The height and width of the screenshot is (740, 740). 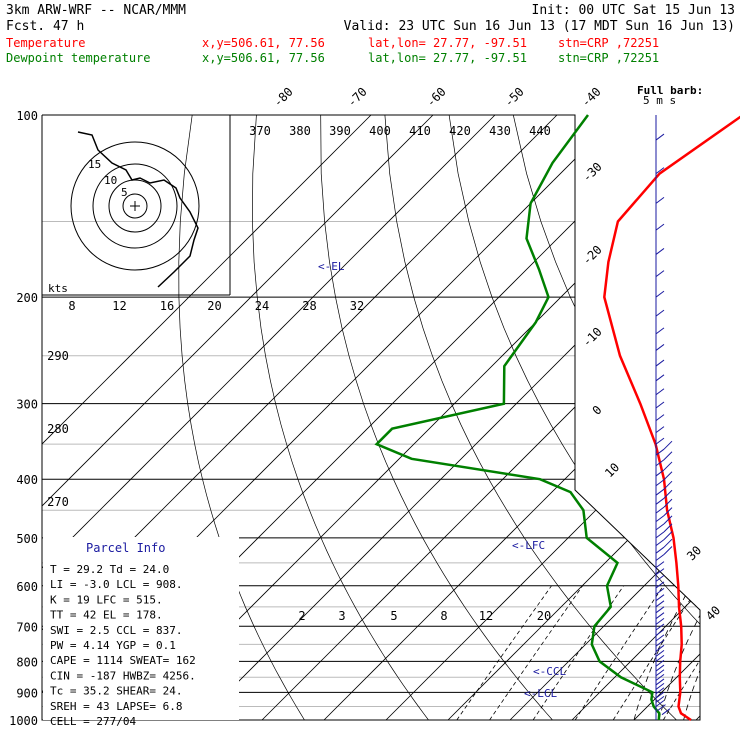 I want to click on pressure-tick-label: 200, so click(x=27, y=298).